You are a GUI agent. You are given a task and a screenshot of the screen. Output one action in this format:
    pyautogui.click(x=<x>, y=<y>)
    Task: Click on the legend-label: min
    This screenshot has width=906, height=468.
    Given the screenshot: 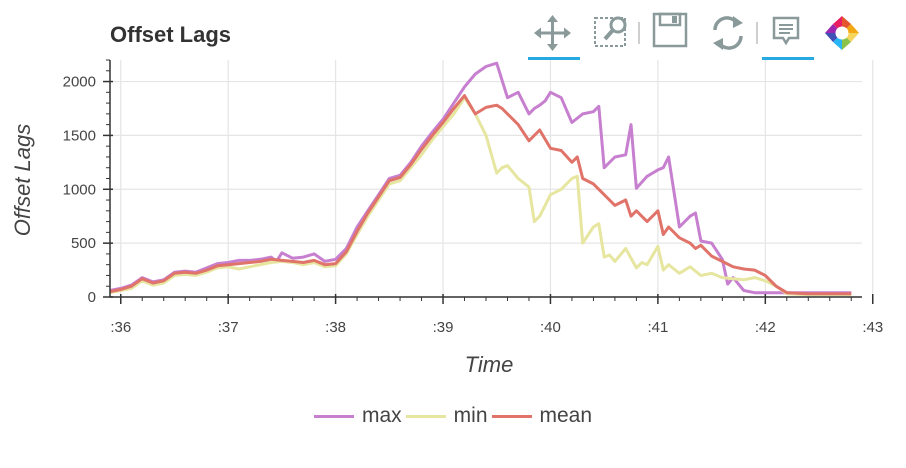 What is the action you would take?
    pyautogui.click(x=470, y=415)
    